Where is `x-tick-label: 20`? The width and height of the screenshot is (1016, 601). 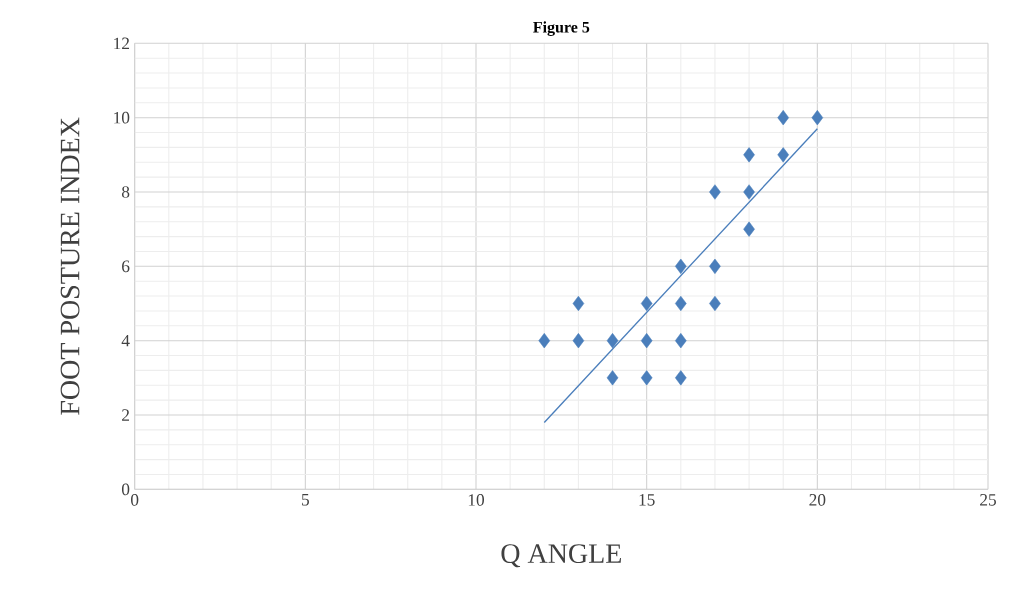
x-tick-label: 20 is located at coordinates (817, 499).